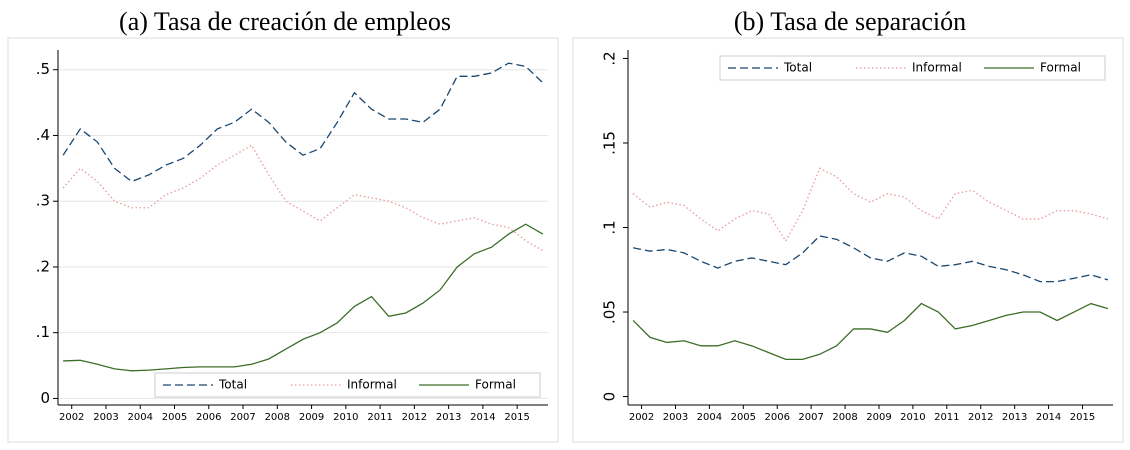 The height and width of the screenshot is (450, 1130). I want to click on y-tick-label: .15, so click(610, 143).